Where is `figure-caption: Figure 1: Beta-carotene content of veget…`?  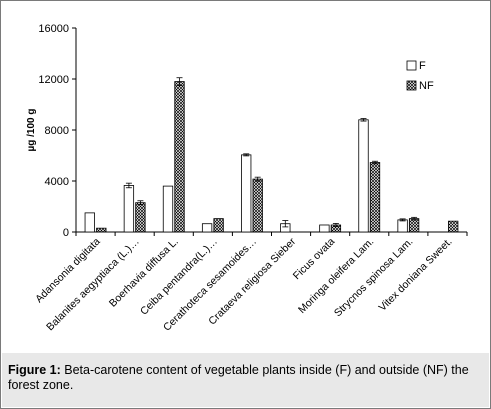
figure-caption: Figure 1: Beta-carotene content of veget… is located at coordinates (245, 380).